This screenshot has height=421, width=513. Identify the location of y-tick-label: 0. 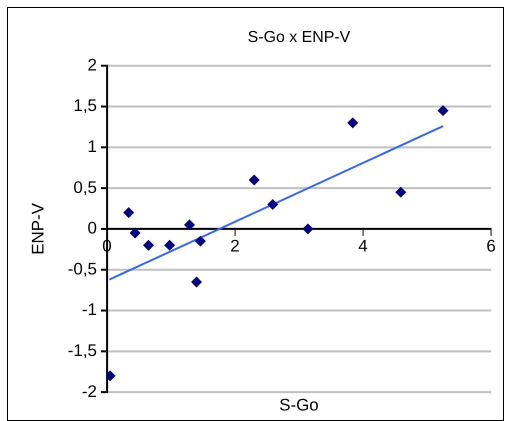
(92, 228).